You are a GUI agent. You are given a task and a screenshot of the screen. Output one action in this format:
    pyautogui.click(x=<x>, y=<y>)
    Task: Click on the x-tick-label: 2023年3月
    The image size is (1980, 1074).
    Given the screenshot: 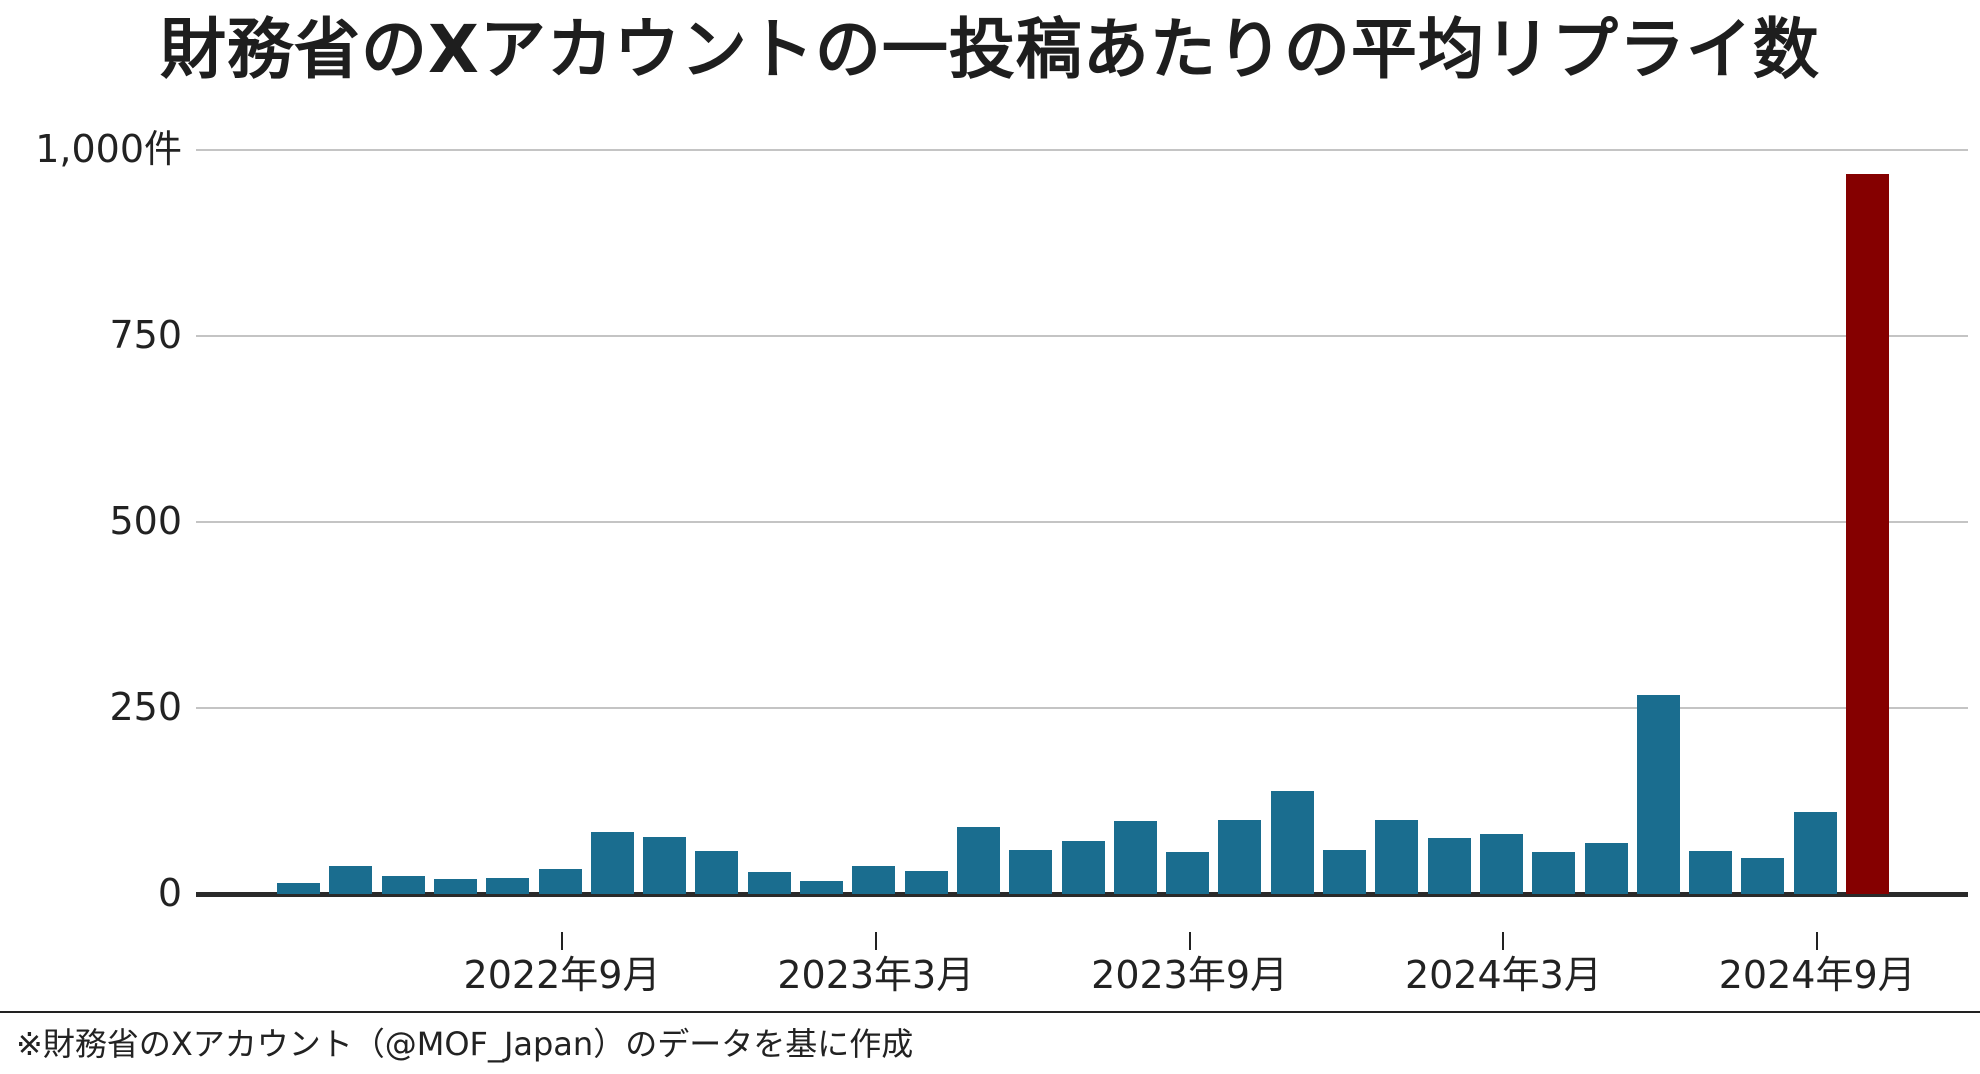 What is the action you would take?
    pyautogui.click(x=876, y=975)
    